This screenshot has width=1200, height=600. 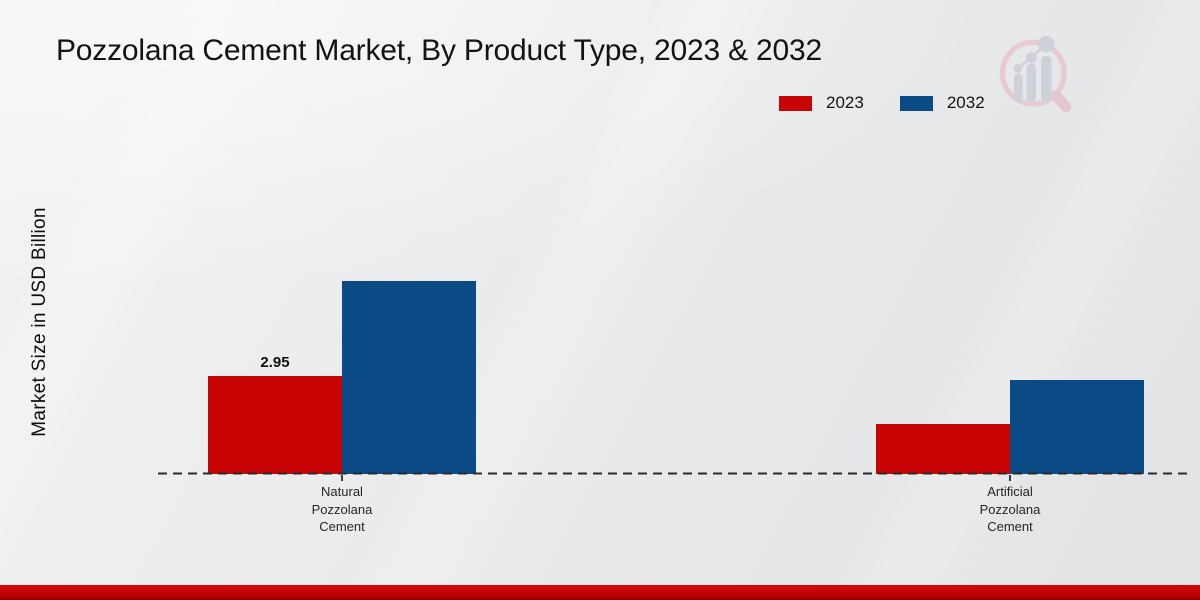 What do you see at coordinates (342, 509) in the screenshot?
I see `x-axis-category-label: Natural Pozzolana Cement` at bounding box center [342, 509].